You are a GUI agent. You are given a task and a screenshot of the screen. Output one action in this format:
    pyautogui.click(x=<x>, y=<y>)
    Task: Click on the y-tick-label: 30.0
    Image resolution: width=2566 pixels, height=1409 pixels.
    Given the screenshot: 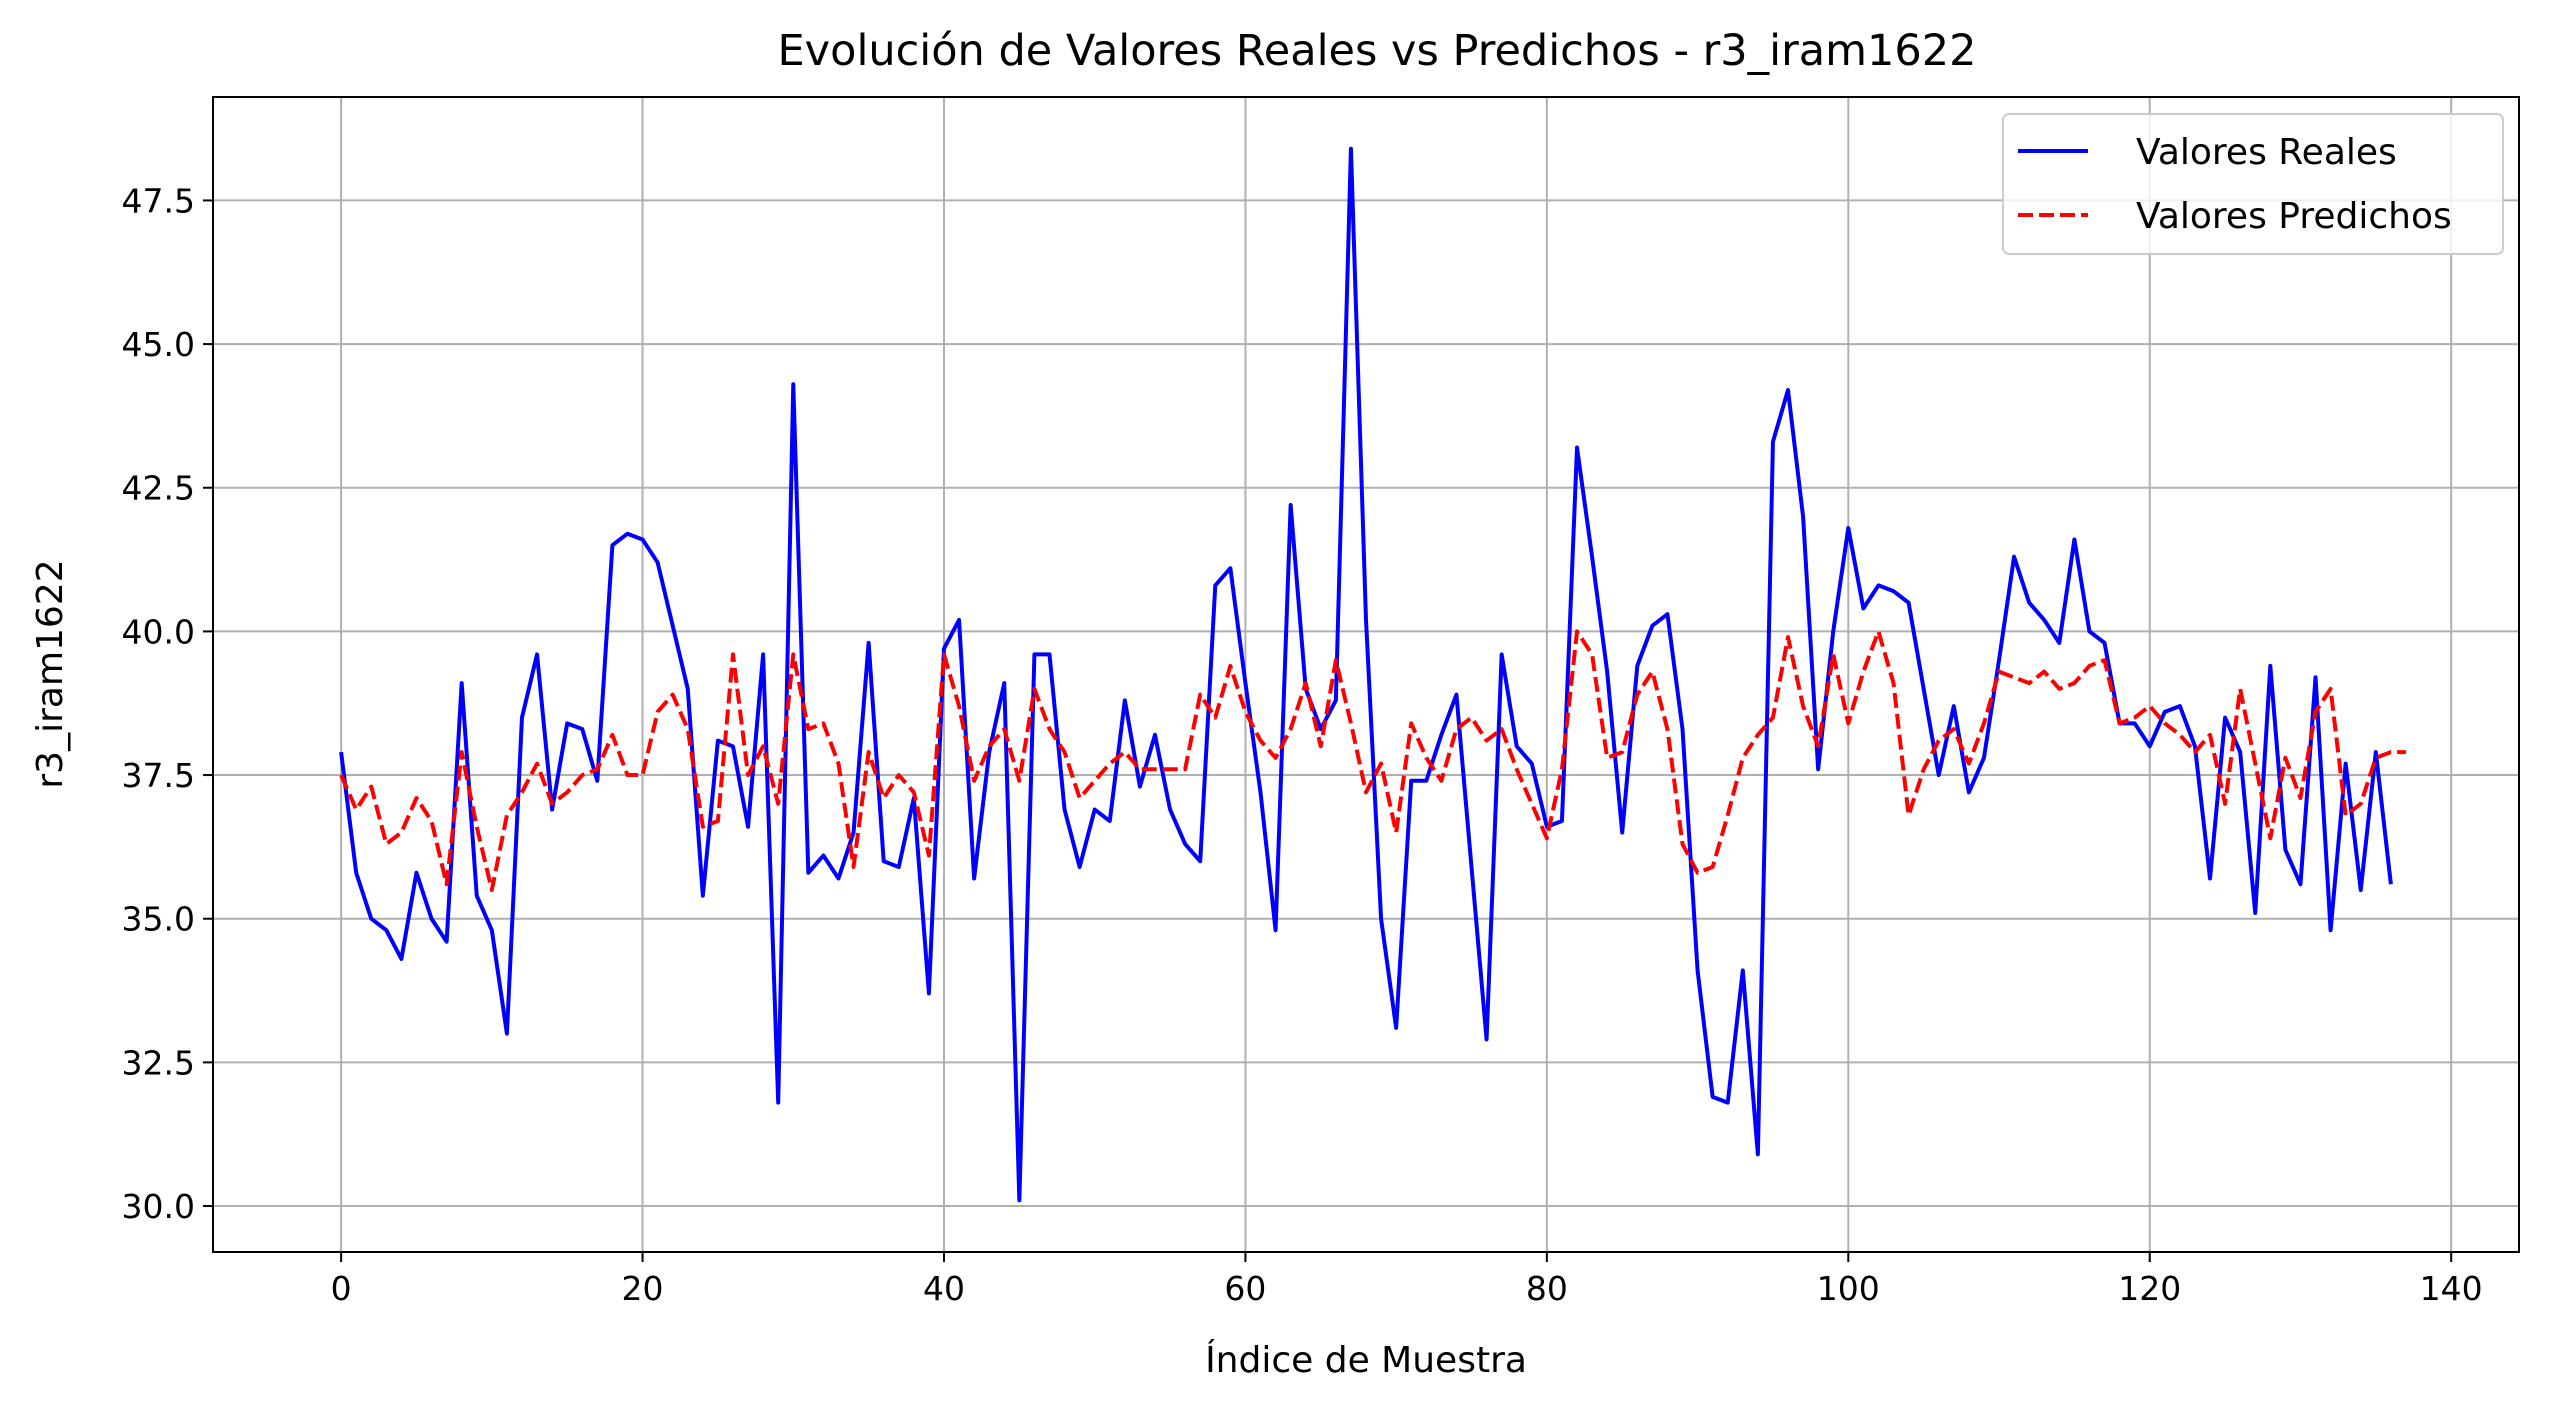 What is the action you would take?
    pyautogui.click(x=158, y=1206)
    